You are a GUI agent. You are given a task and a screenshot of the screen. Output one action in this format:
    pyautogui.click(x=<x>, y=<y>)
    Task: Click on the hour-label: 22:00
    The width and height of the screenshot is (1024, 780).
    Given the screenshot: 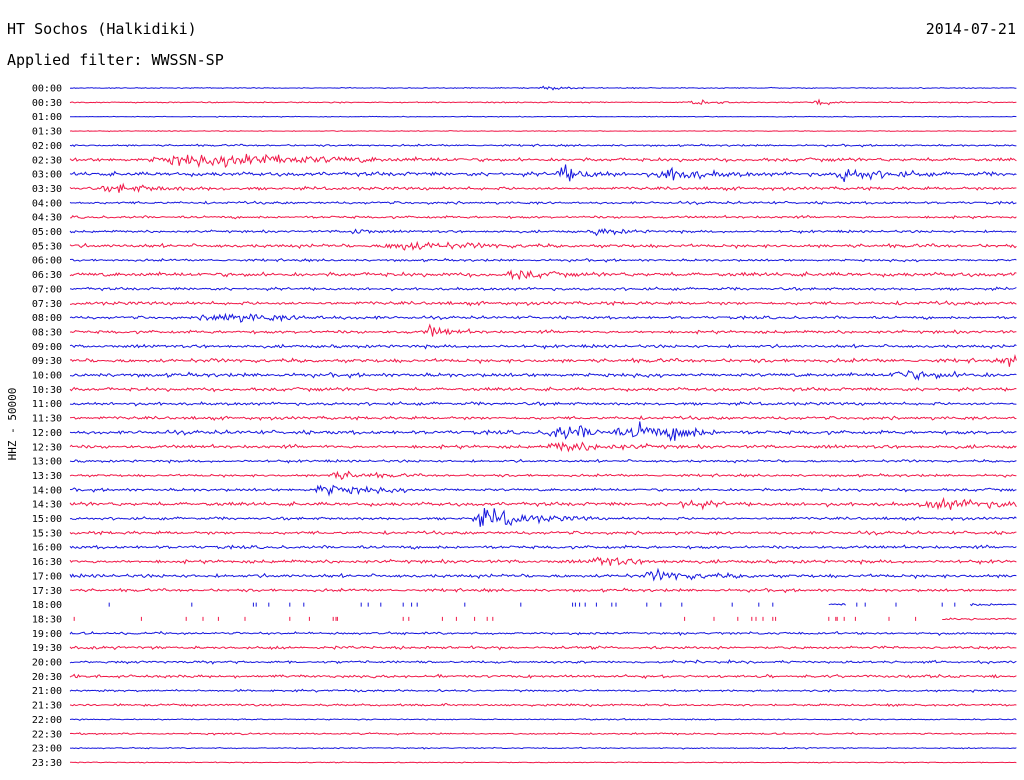 What is the action you would take?
    pyautogui.click(x=47, y=720)
    